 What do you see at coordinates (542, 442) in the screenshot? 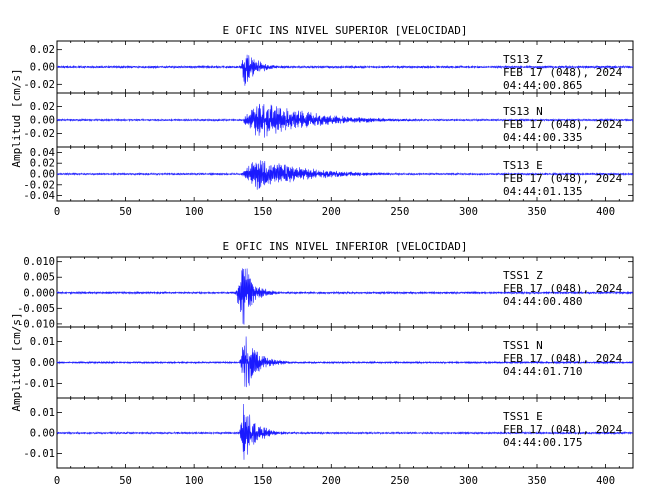
I see `station-info-line: 04:44:00.175` at bounding box center [542, 442].